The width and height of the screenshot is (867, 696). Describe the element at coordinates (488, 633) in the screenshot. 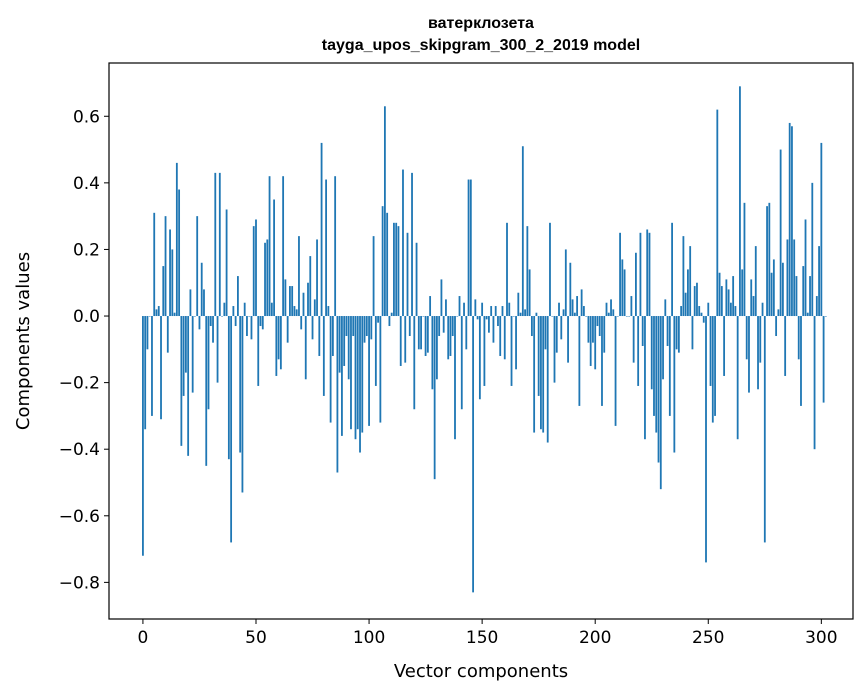

I see `x-axis: 0 50 100 150 200 250 300` at that location.